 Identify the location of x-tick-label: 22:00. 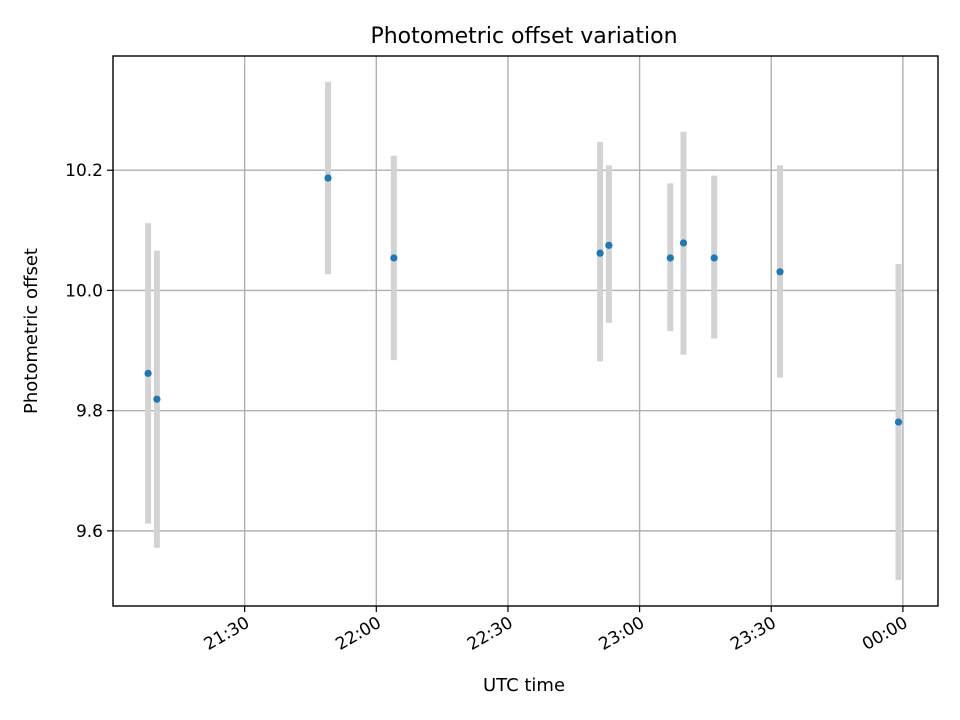
(358, 634).